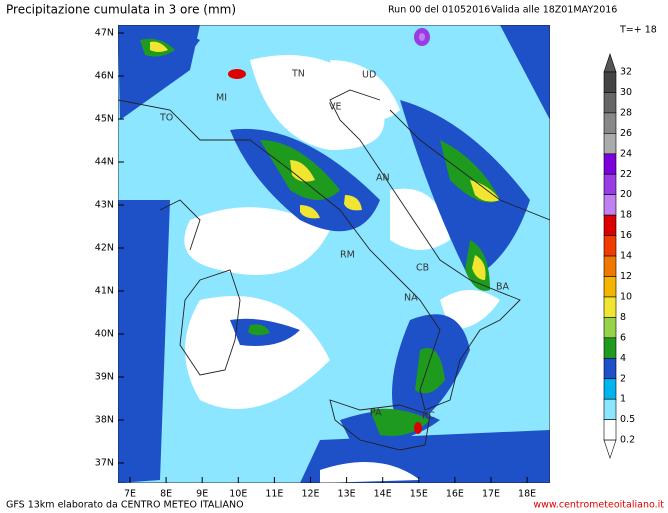 The width and height of the screenshot is (668, 513). I want to click on lat-label: 37N, so click(104, 463).